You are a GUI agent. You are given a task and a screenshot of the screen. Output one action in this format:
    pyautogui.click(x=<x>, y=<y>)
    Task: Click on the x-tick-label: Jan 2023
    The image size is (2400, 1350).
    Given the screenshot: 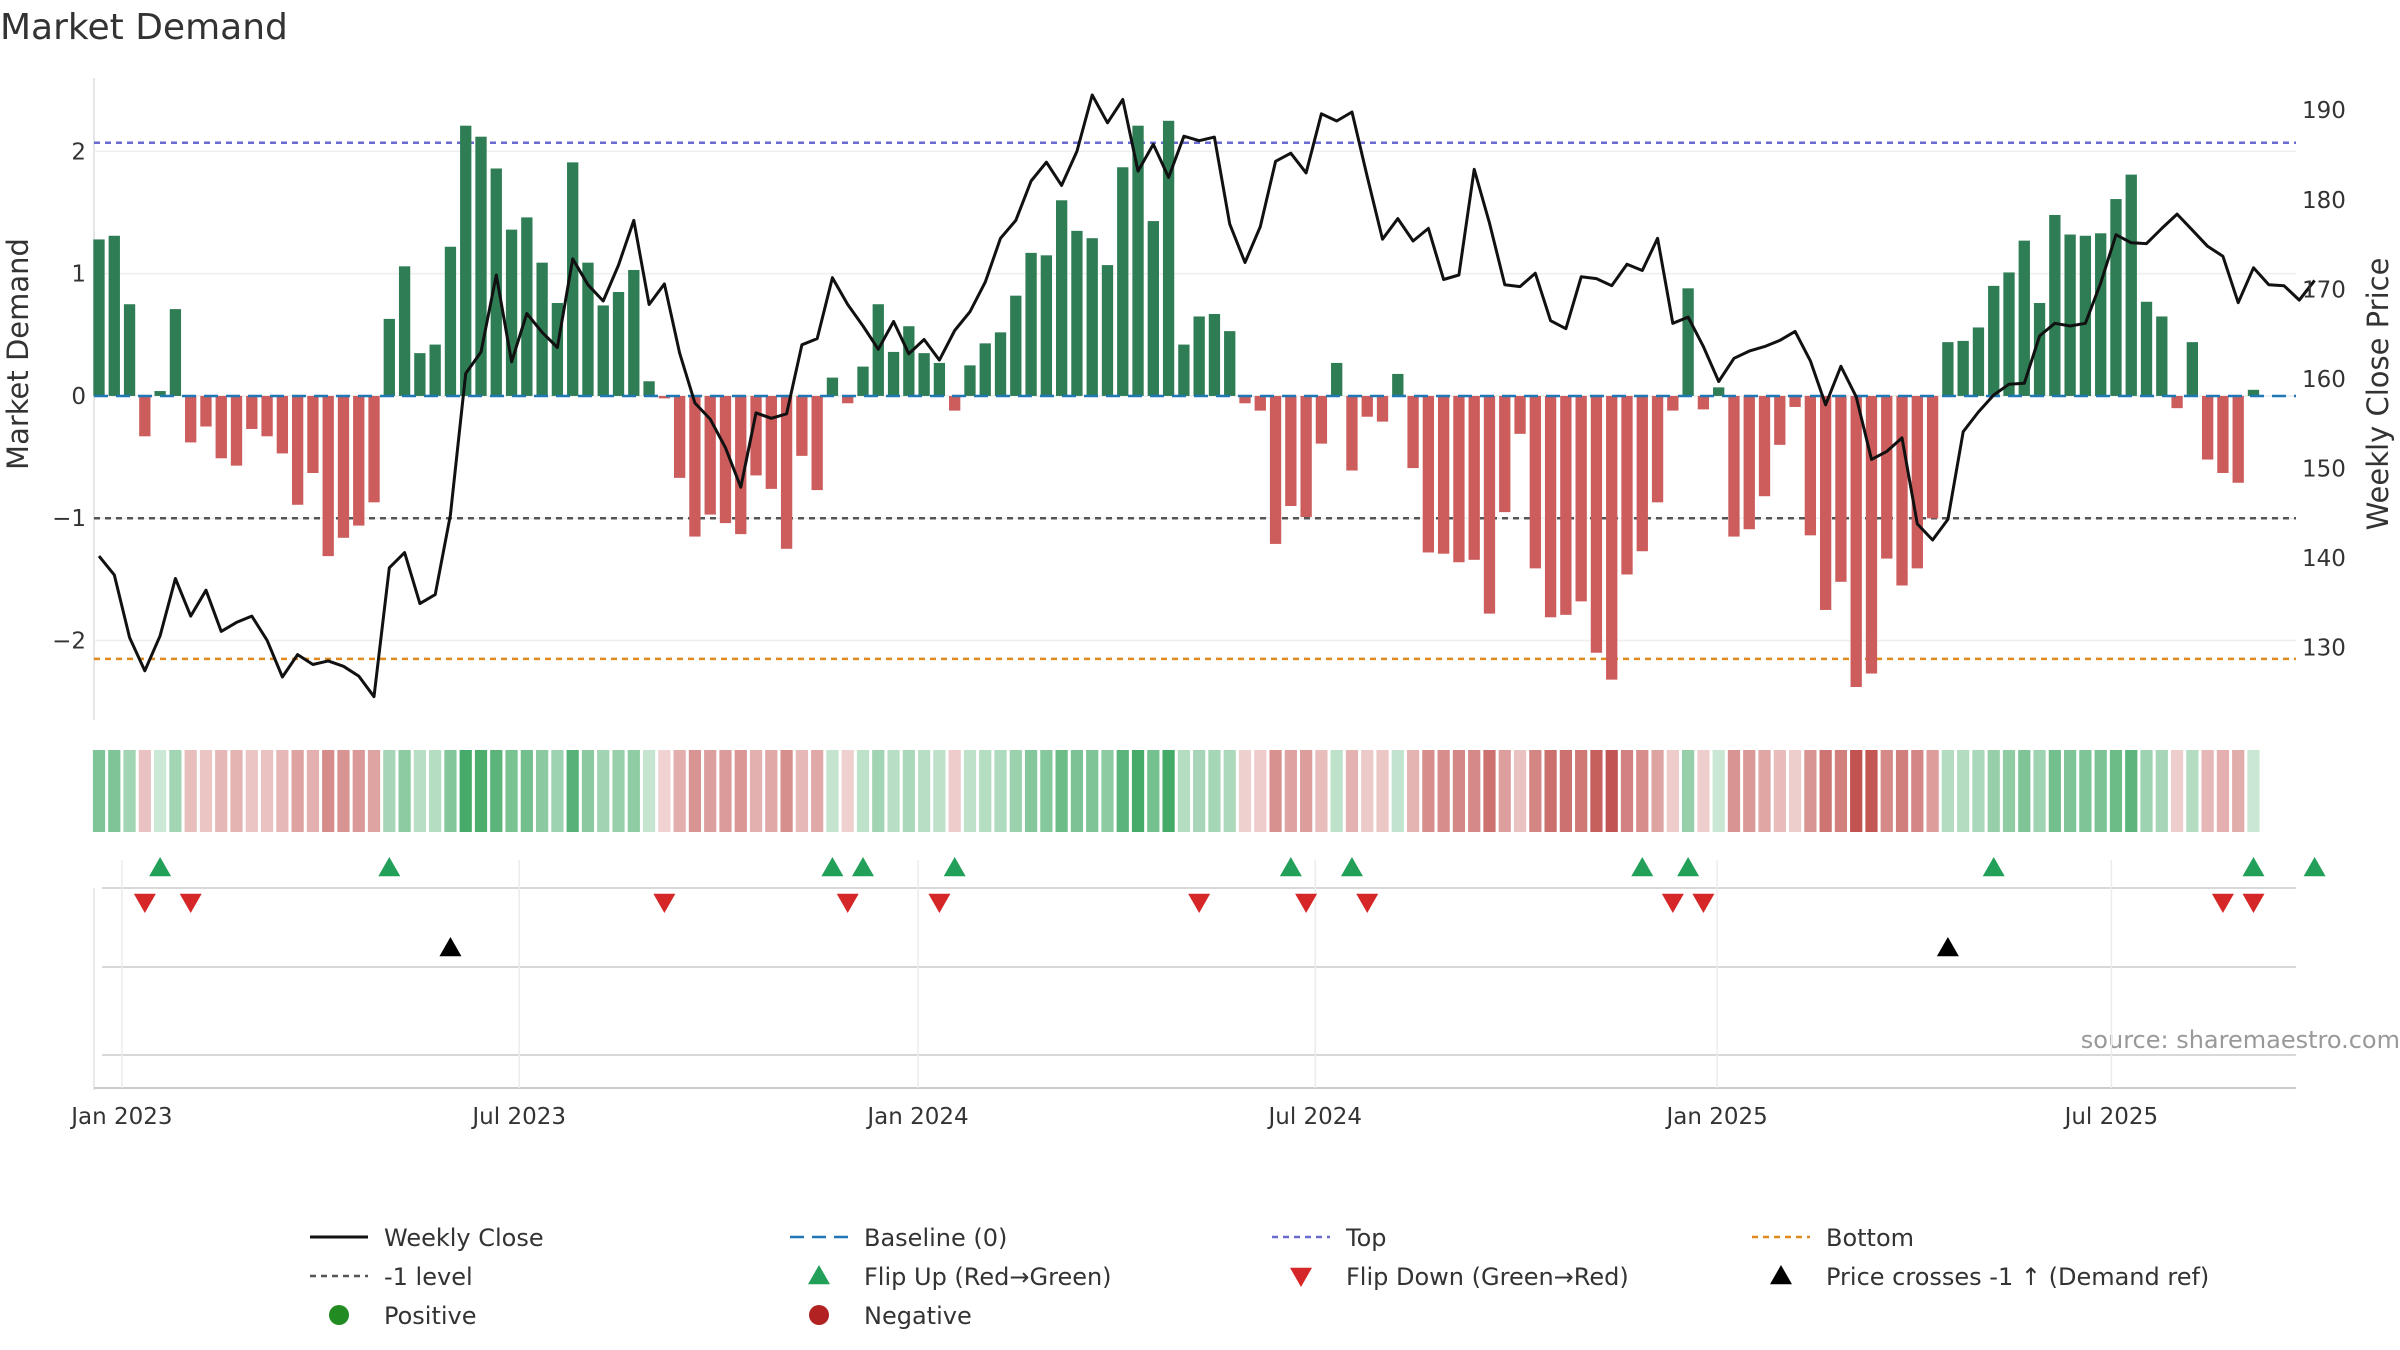 What is the action you would take?
    pyautogui.click(x=120, y=1117)
    